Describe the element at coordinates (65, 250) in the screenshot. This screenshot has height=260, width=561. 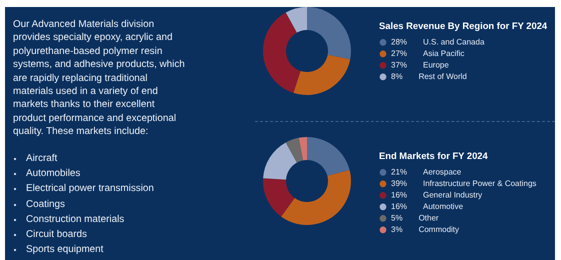
I see `text: Sports equipment` at that location.